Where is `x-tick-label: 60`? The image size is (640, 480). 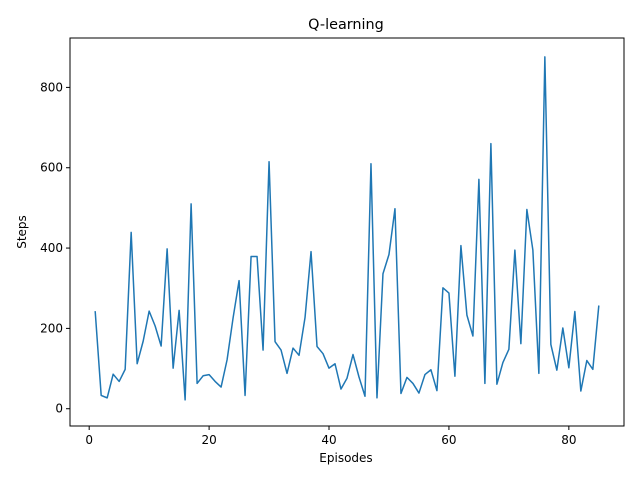 x-tick-label: 60 is located at coordinates (448, 440).